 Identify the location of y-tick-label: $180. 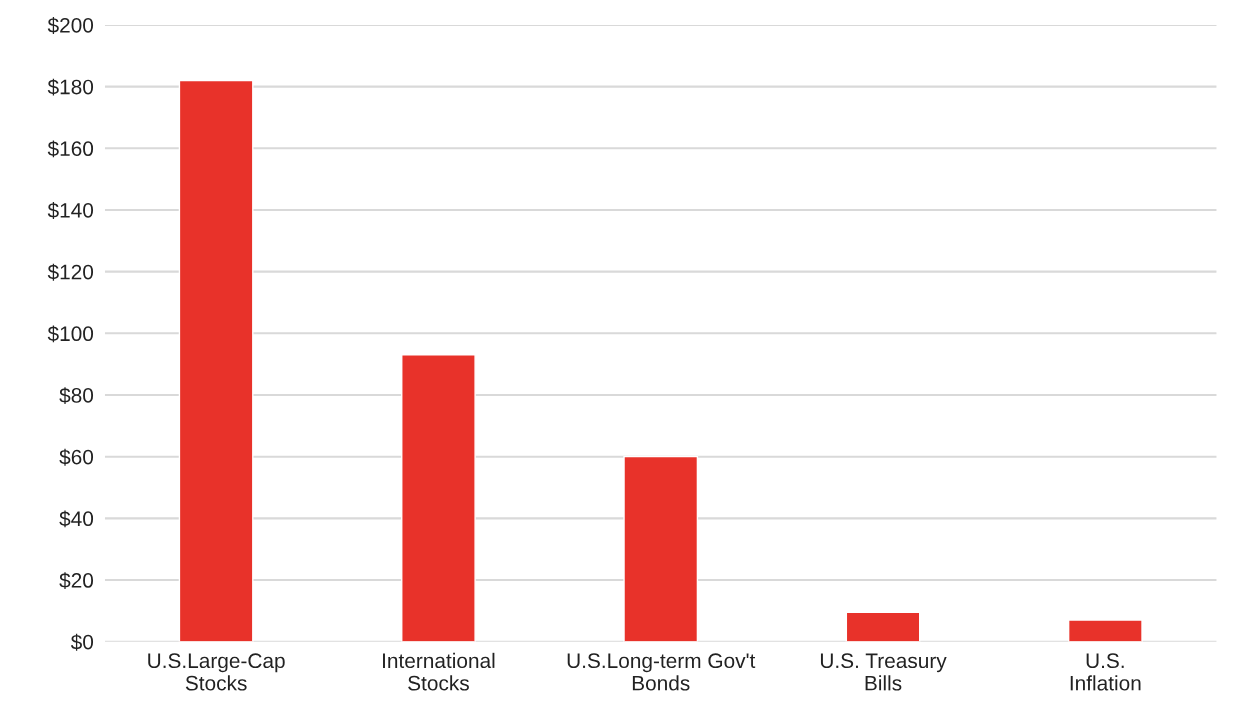
(70, 87).